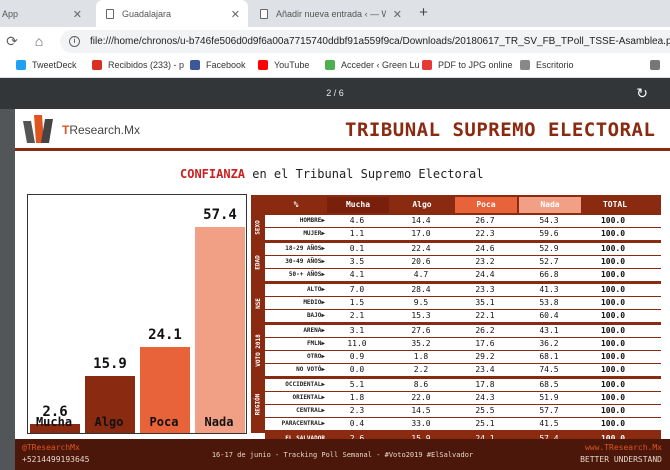  Describe the element at coordinates (423, 12) in the screenshot. I see `new-tab-icon: +` at that location.